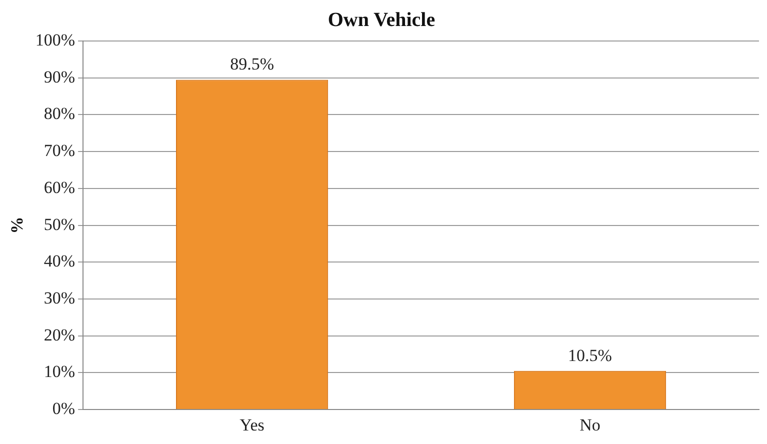 This screenshot has height=444, width=767. Describe the element at coordinates (60, 150) in the screenshot. I see `y-tick-label: 70%` at that location.